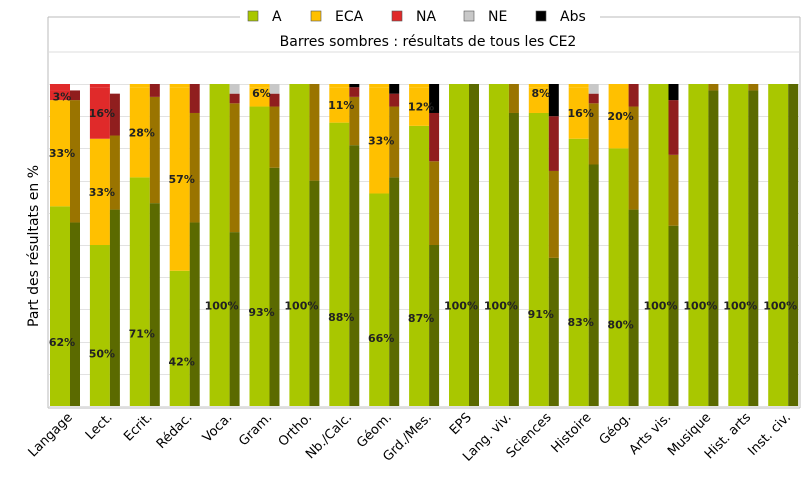  What do you see at coordinates (260, 256) in the screenshot?
I see `bar-gram-a` at bounding box center [260, 256].